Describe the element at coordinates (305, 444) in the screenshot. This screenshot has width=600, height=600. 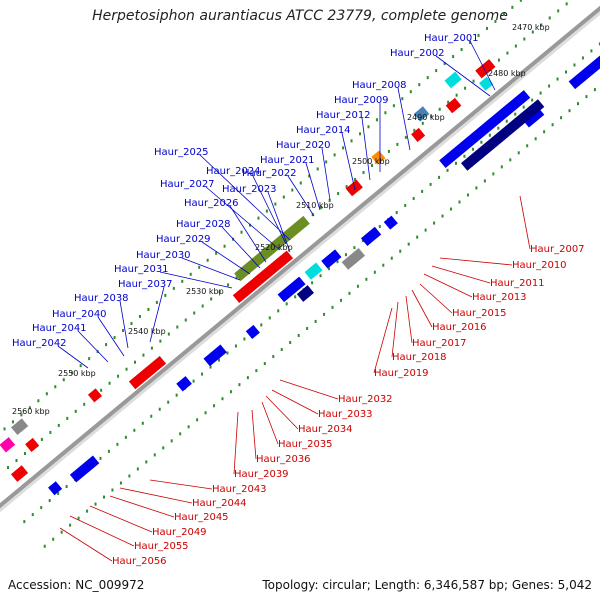
I see `gene-label-haur_2035: Haur_2035` at that location.